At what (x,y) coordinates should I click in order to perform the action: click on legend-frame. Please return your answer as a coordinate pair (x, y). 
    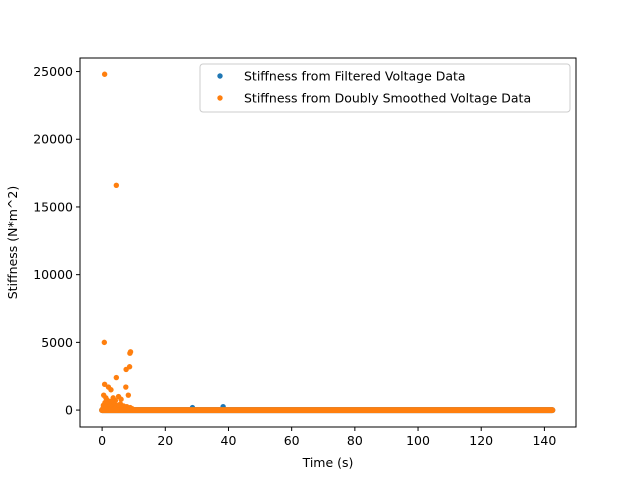
    Looking at the image, I should click on (385, 88).